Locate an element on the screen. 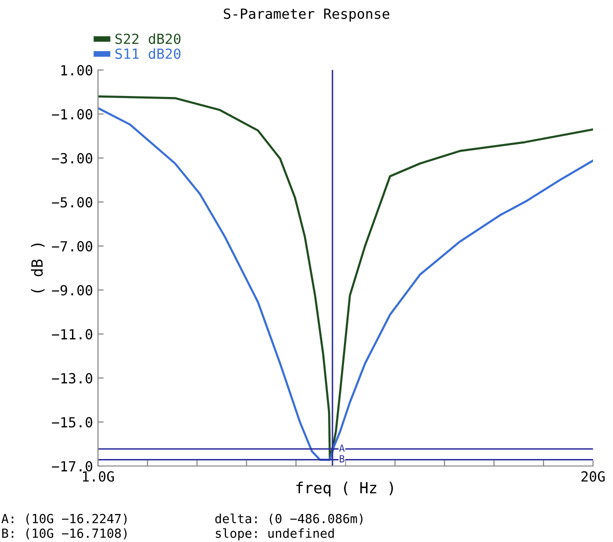 The width and height of the screenshot is (613, 542). chart-title: S-Parameter Response is located at coordinates (307, 15).